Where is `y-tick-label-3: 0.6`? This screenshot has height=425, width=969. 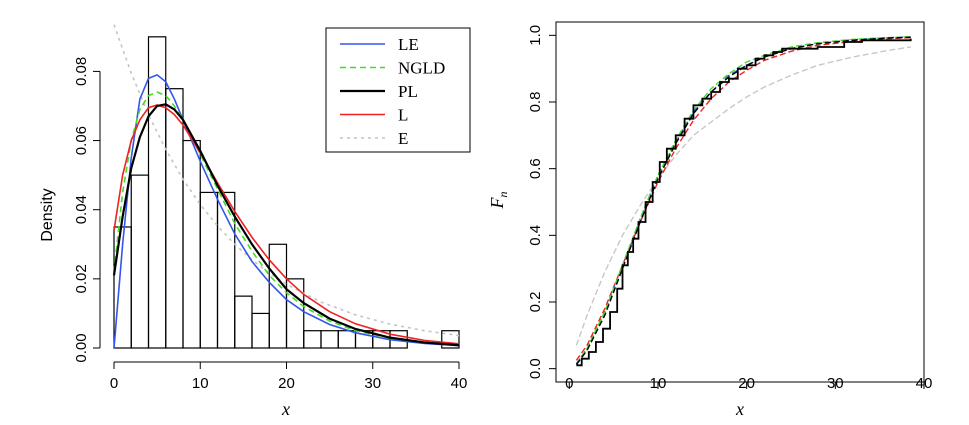
y-tick-label-3: 0.6 is located at coordinates (535, 168).